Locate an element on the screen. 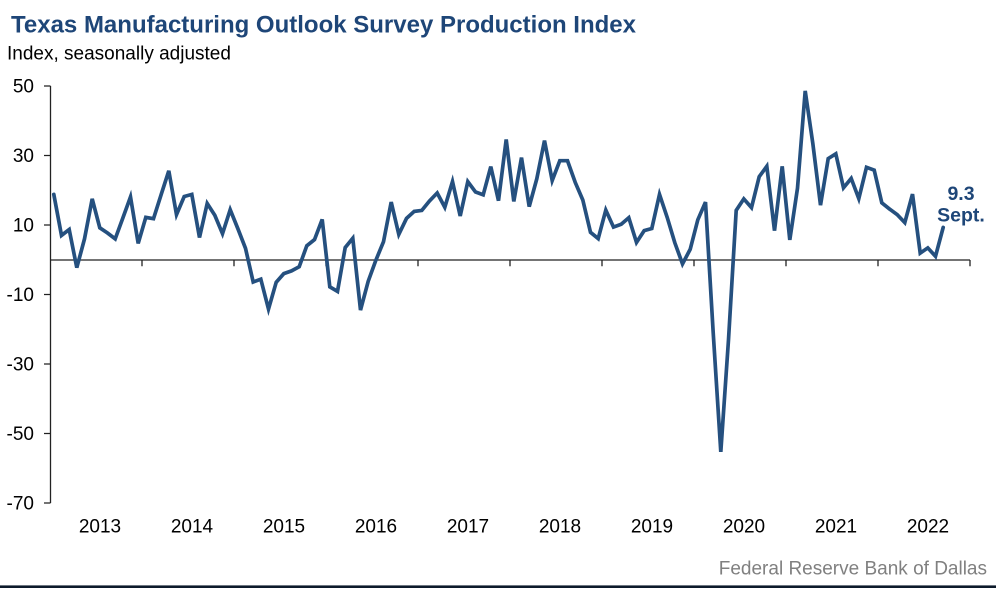 Image resolution: width=996 pixels, height=593 pixels. svg-text: 2022 is located at coordinates (928, 527).